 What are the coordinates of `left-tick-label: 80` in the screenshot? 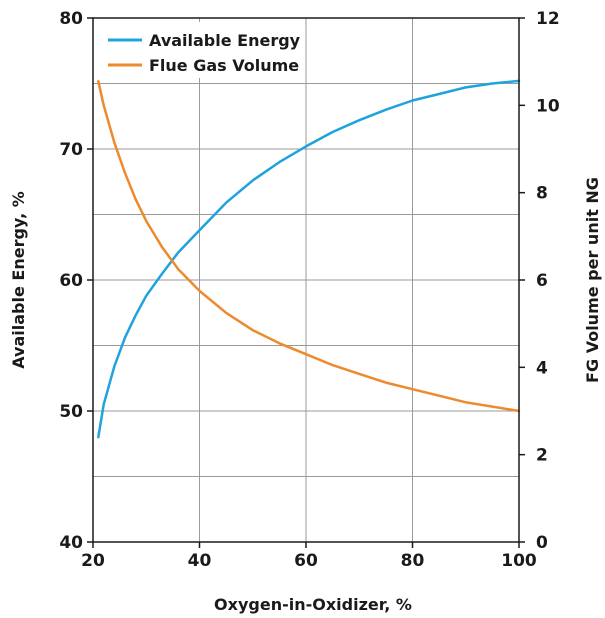 It's located at (71, 19).